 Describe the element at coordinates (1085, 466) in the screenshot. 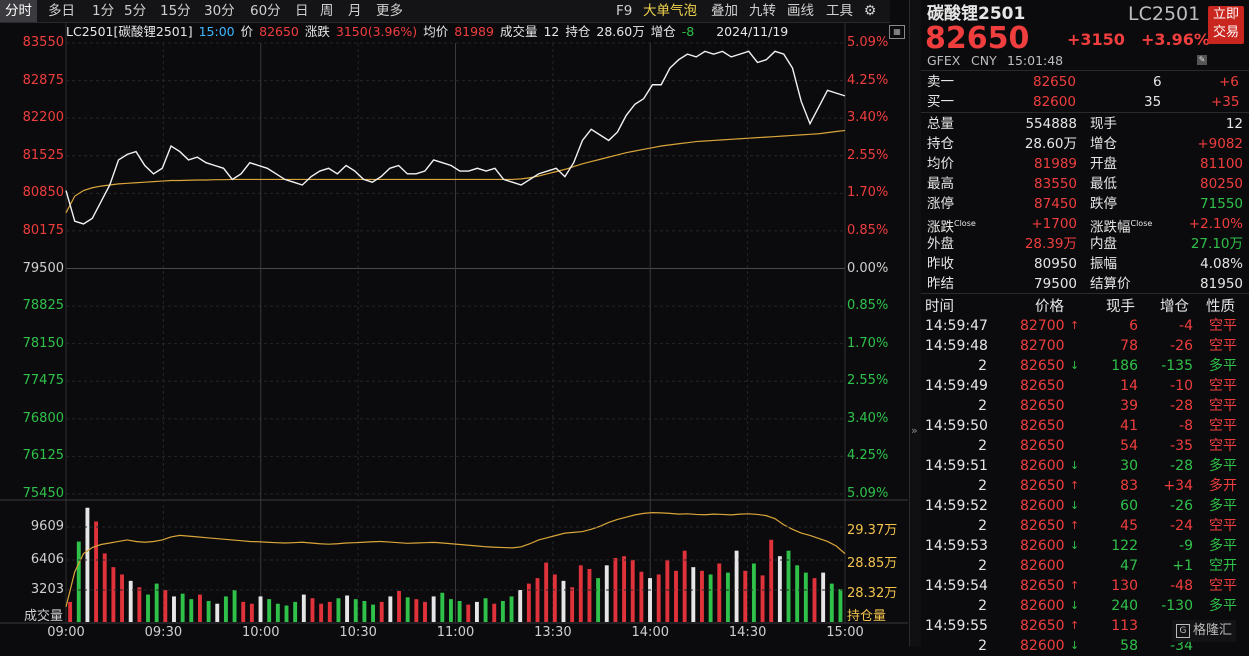

I see `tick-row: 14:59:51 82600 ↓ 30 -28 多平` at that location.